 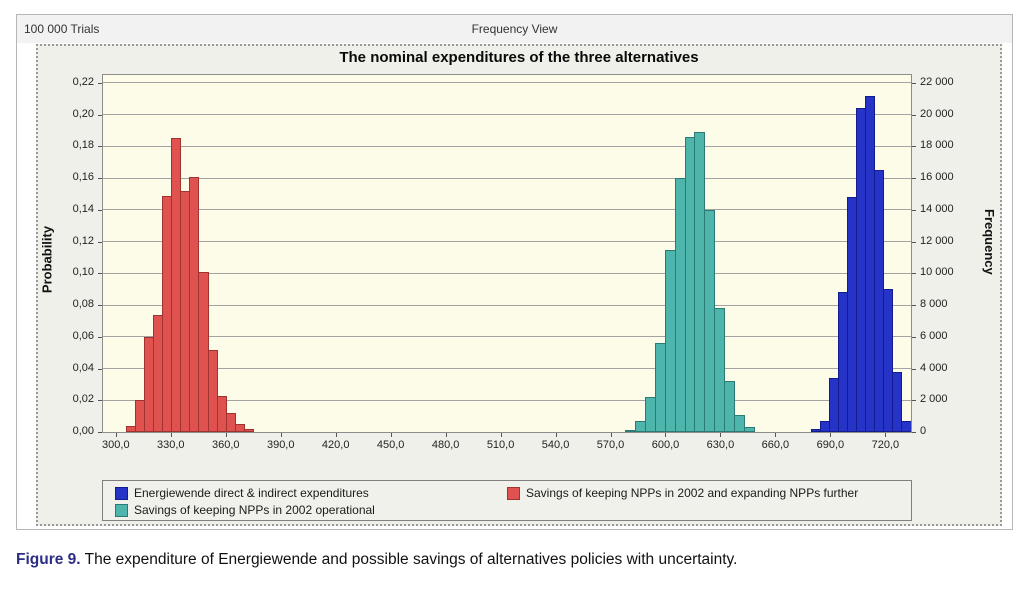 What do you see at coordinates (390, 445) in the screenshot?
I see `x-axis-tick-label: 450,0` at bounding box center [390, 445].